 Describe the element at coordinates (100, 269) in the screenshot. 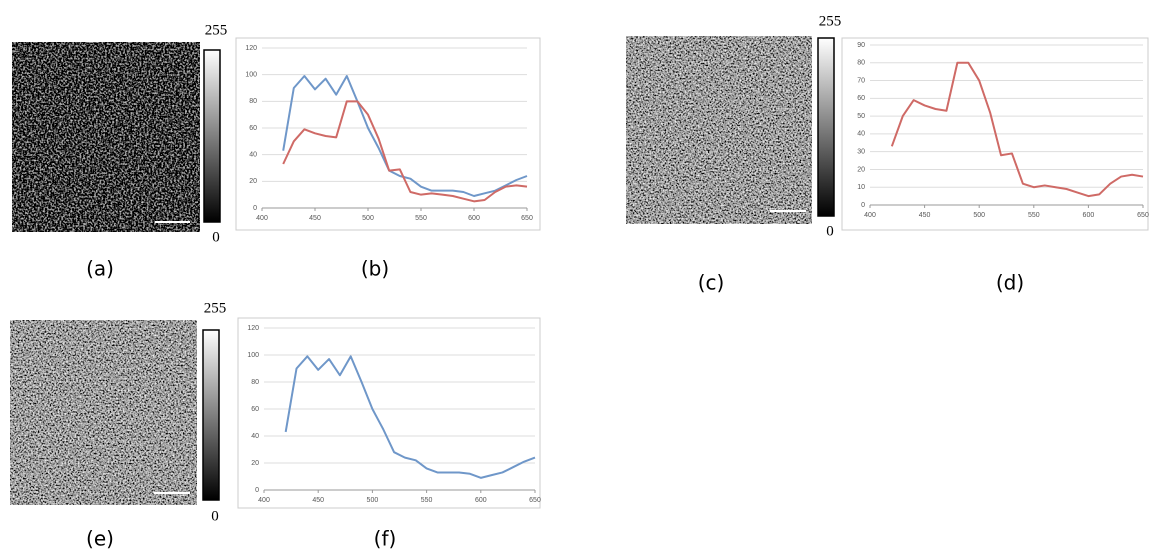

I see `panel-label: (a)` at that location.